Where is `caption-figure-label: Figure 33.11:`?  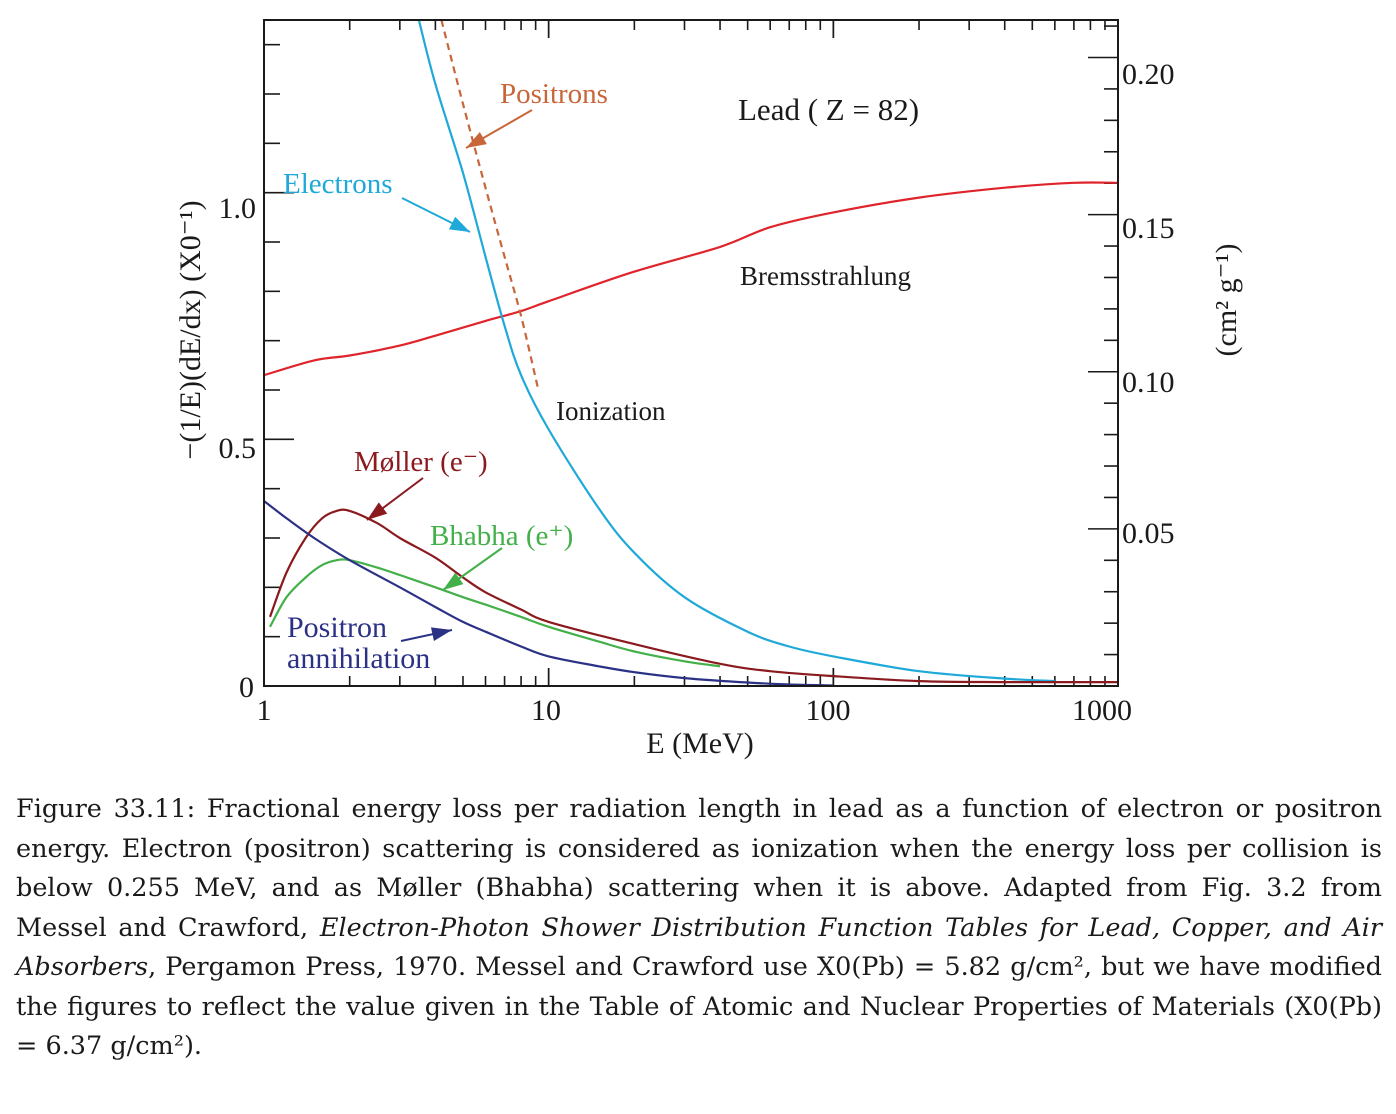
caption-figure-label: Figure 33.11: is located at coordinates (106, 809).